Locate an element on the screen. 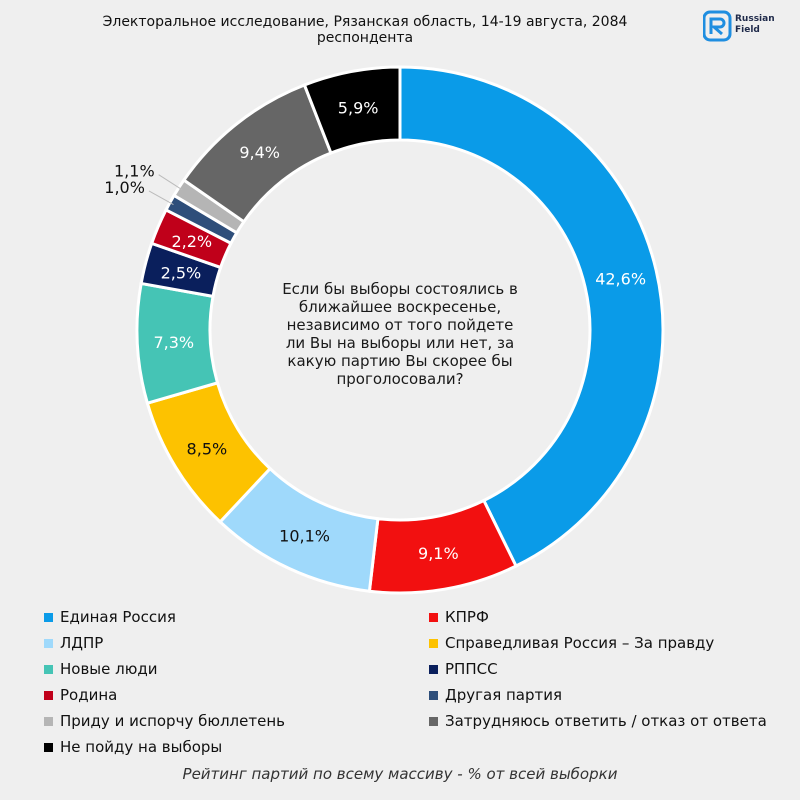  logo-line1: Russian is located at coordinates (755, 19).